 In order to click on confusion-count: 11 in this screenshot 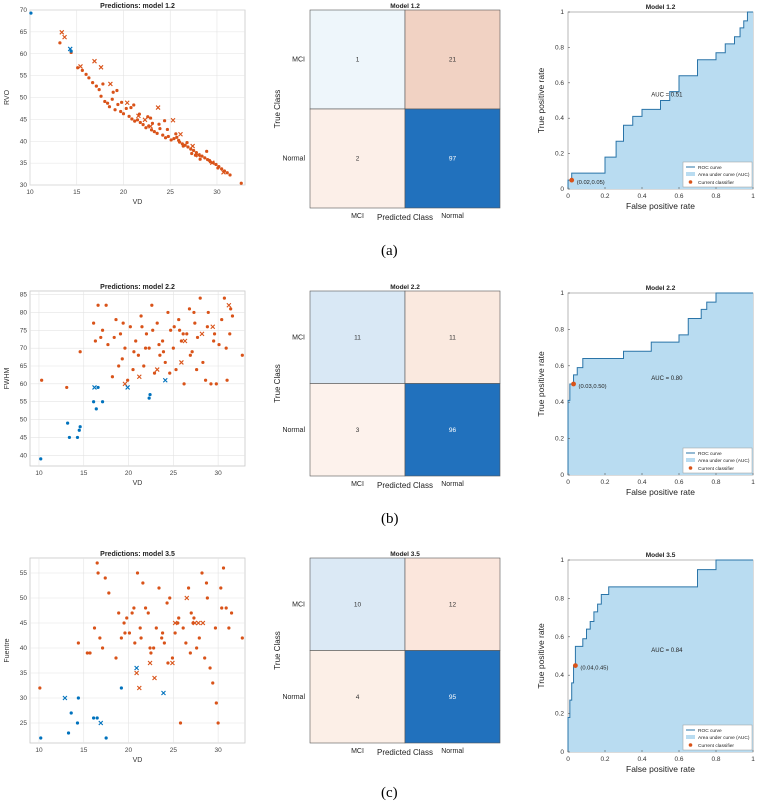, I will do `click(357, 337)`.